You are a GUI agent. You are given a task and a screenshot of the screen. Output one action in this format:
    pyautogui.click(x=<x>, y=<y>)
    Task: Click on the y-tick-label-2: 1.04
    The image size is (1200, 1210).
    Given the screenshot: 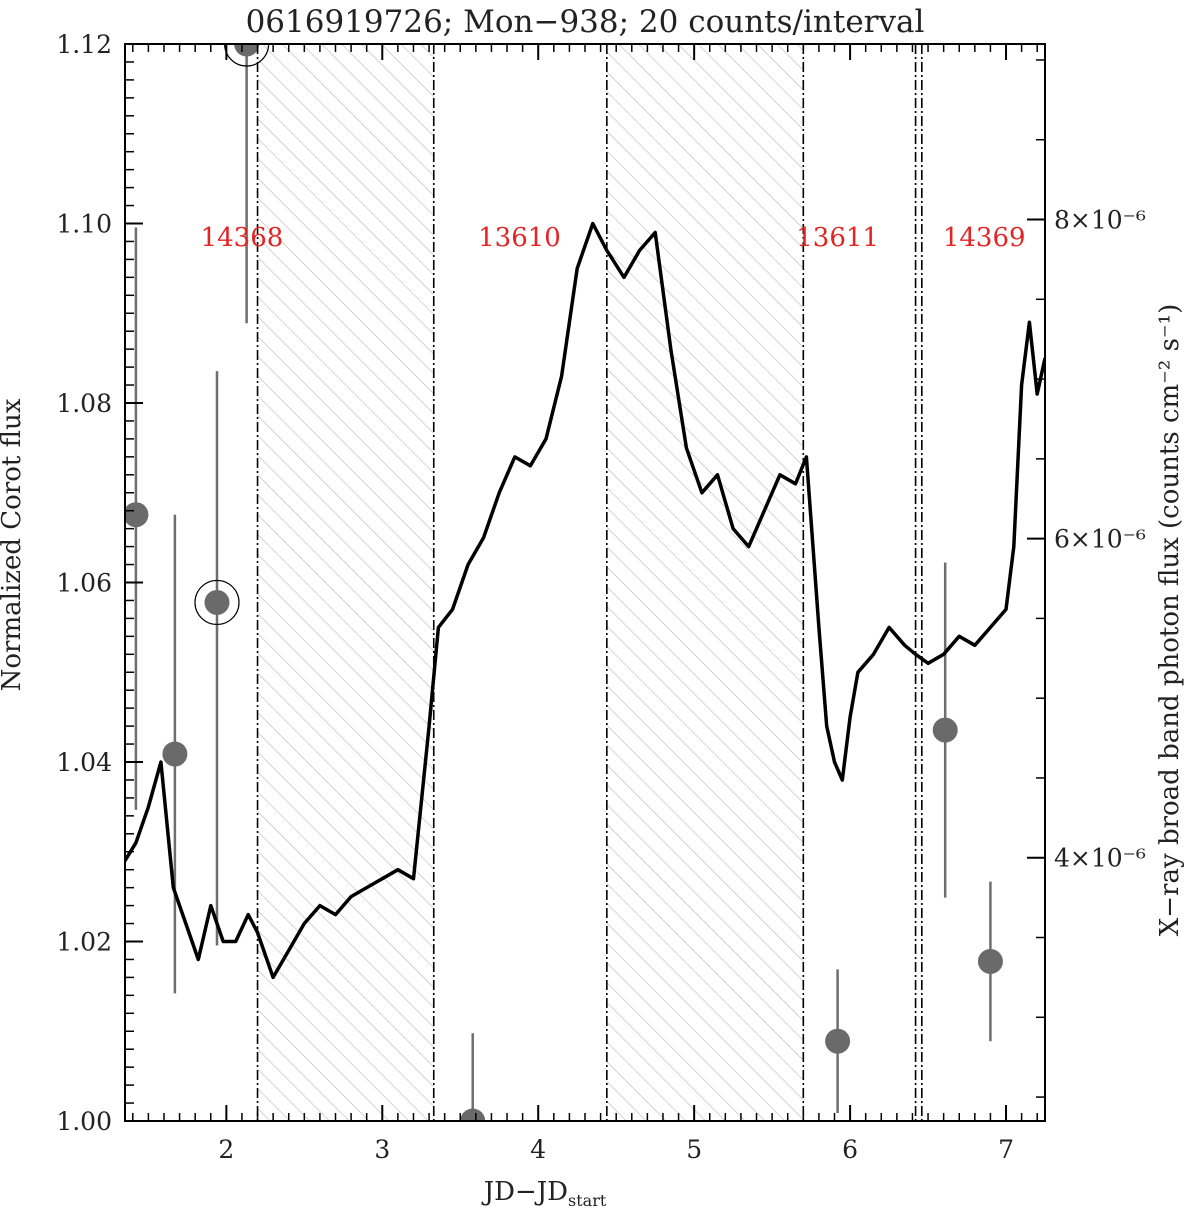 What is the action you would take?
    pyautogui.click(x=84, y=762)
    